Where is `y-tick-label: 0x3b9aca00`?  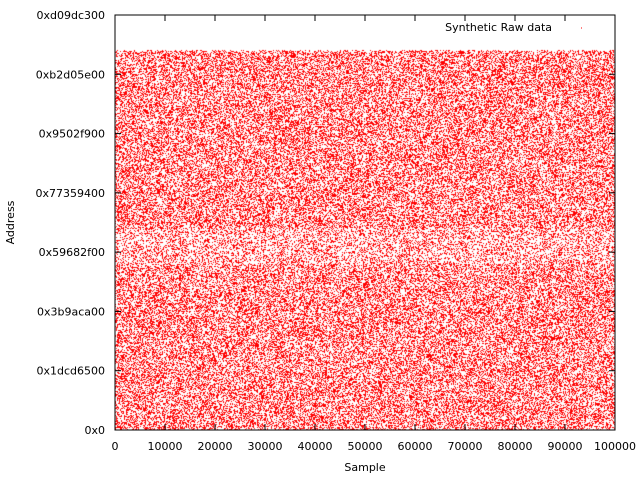 y-tick-label: 0x3b9aca00 is located at coordinates (71, 311).